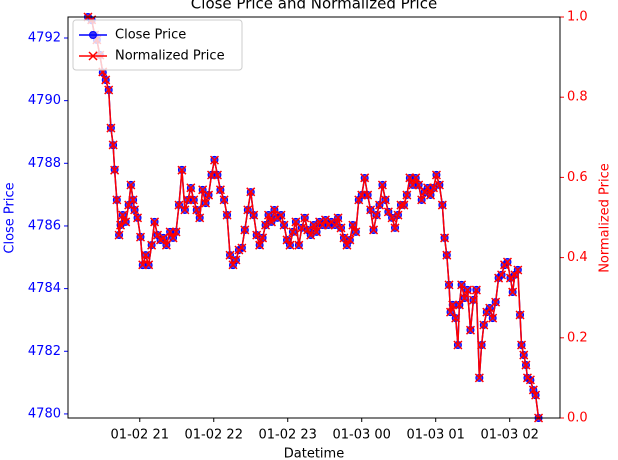 Image resolution: width=618 pixels, height=460 pixels. What do you see at coordinates (288, 435) in the screenshot?
I see `x-tick-label: 01-02 23` at bounding box center [288, 435].